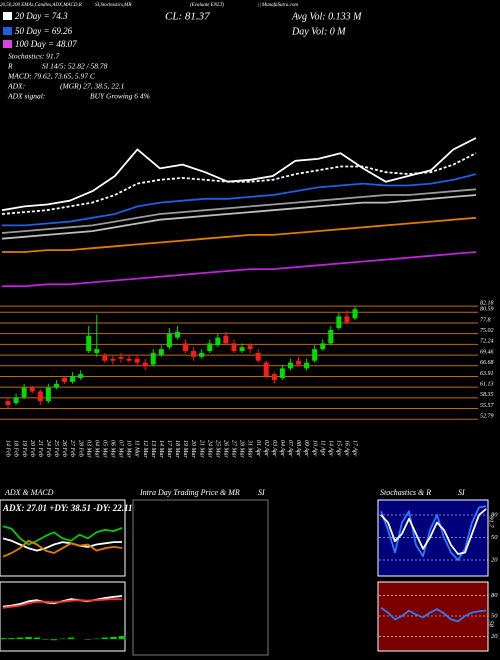  What do you see at coordinates (187, 17) in the screenshot?
I see `annotation: CL: 81.37` at bounding box center [187, 17].